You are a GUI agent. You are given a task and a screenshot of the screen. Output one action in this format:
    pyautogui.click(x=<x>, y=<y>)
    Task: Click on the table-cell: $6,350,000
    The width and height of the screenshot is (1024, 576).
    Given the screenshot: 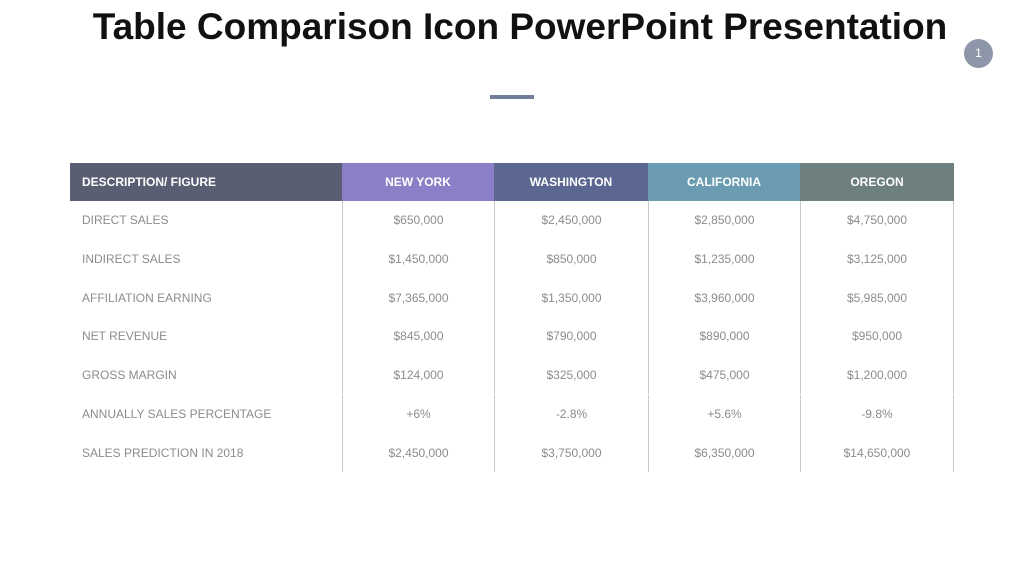 What is the action you would take?
    pyautogui.click(x=724, y=452)
    